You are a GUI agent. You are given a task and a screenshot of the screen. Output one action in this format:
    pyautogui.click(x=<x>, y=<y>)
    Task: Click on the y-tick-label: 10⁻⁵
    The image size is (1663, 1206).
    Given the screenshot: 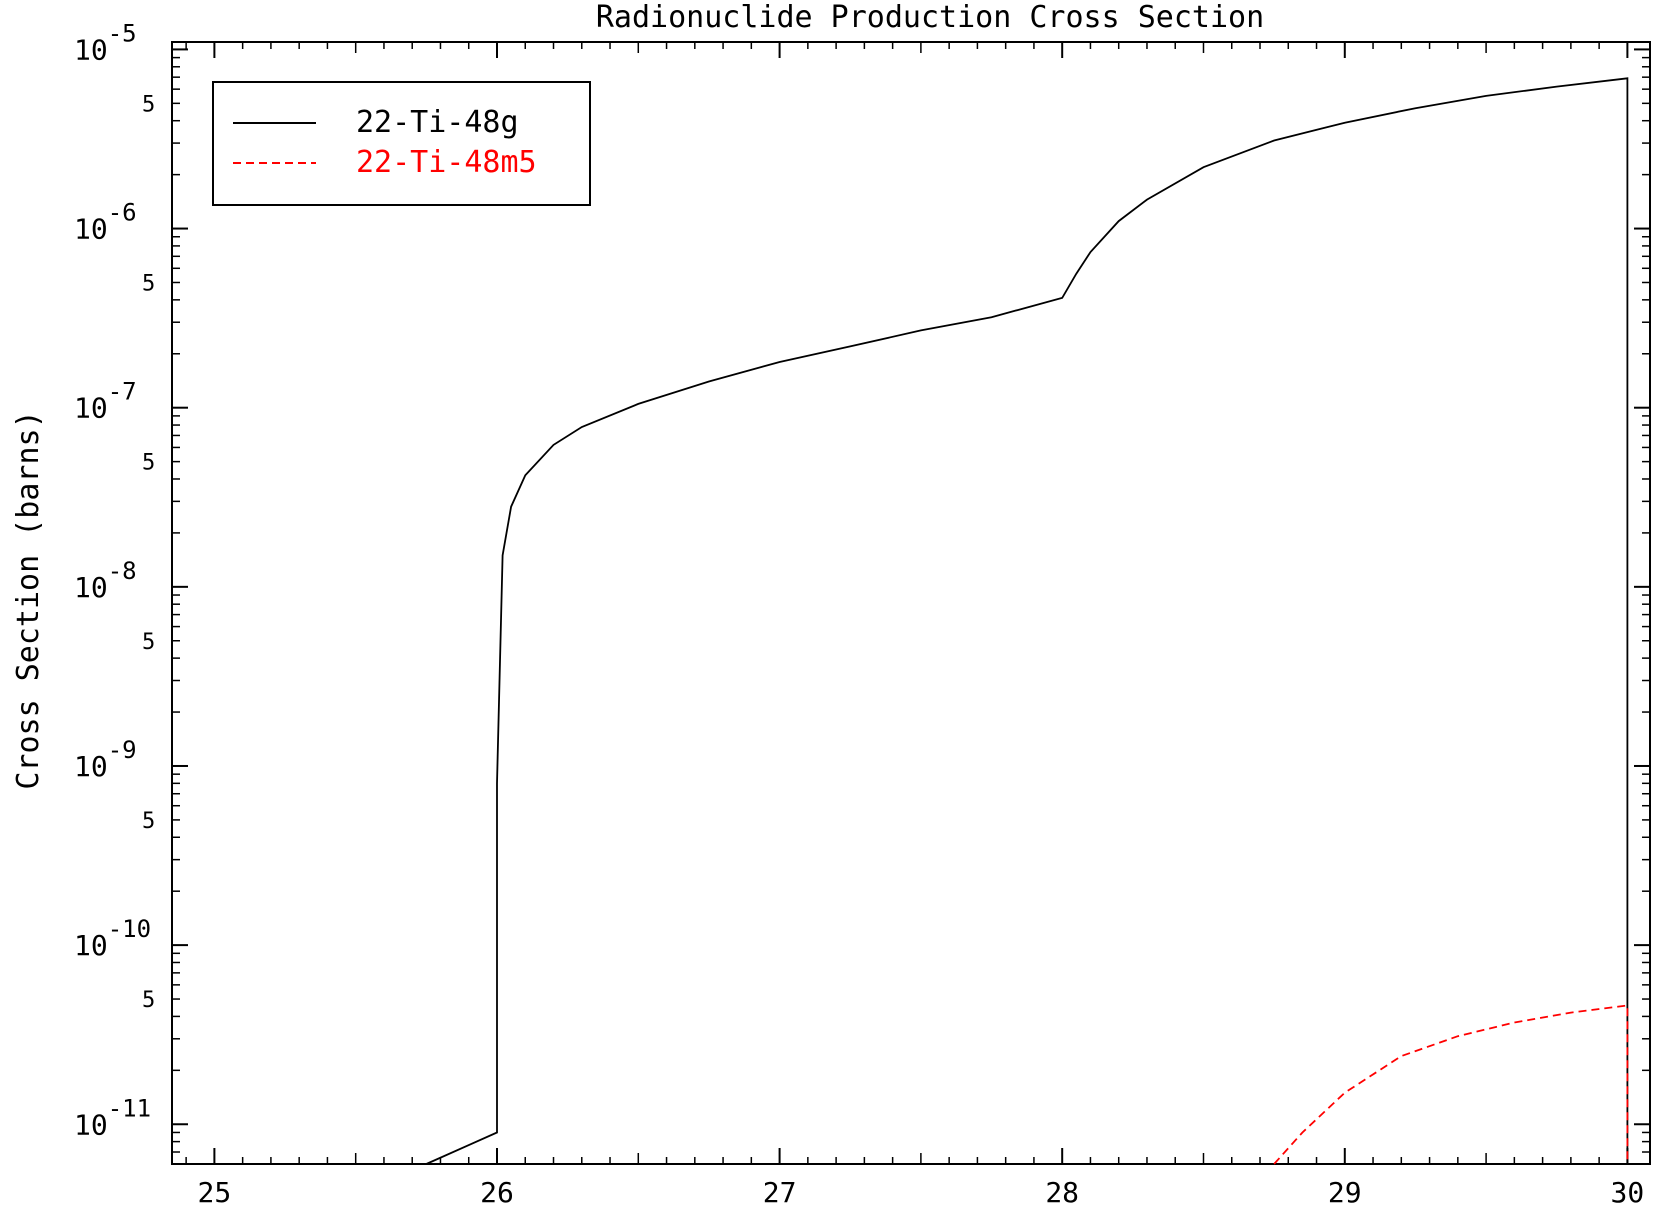 What is the action you would take?
    pyautogui.click(x=105, y=42)
    